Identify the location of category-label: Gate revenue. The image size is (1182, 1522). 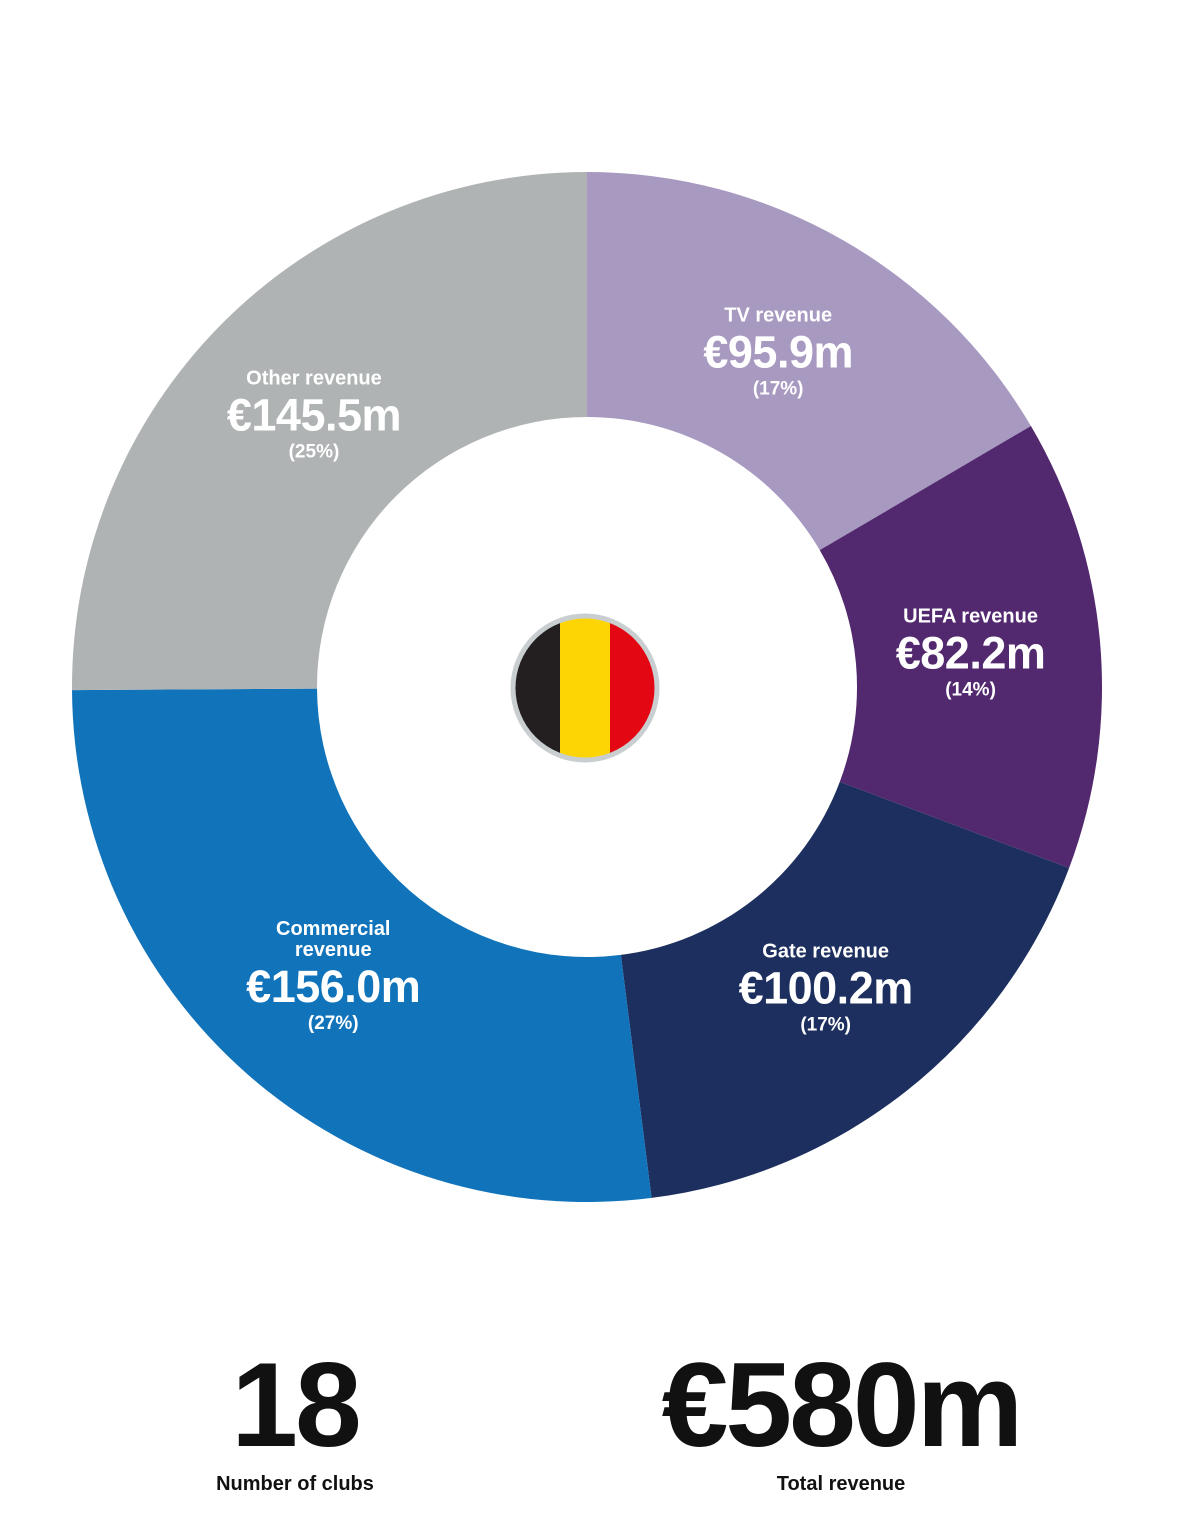
(826, 951).